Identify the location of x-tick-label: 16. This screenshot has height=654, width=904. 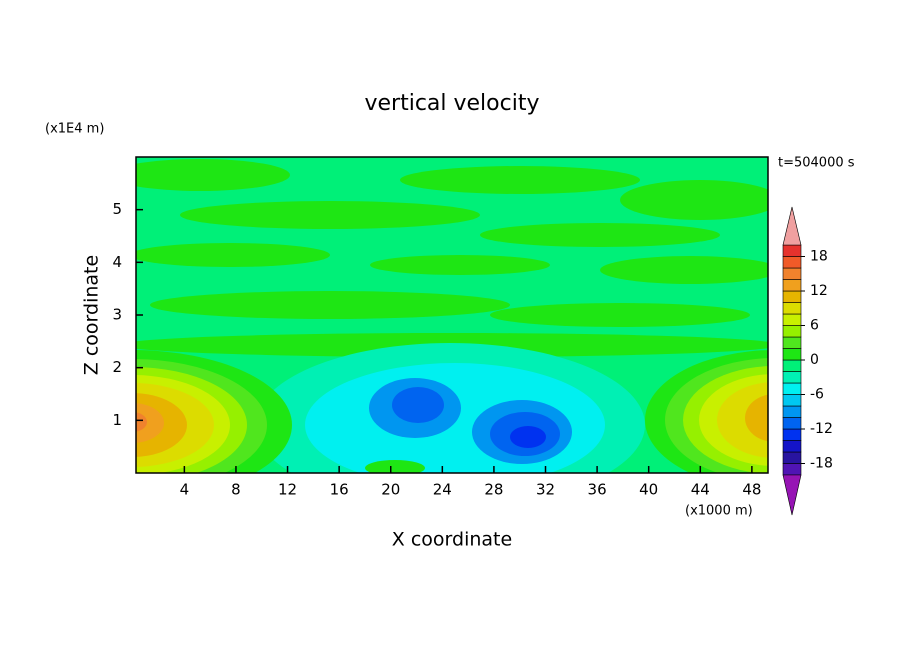
(339, 490).